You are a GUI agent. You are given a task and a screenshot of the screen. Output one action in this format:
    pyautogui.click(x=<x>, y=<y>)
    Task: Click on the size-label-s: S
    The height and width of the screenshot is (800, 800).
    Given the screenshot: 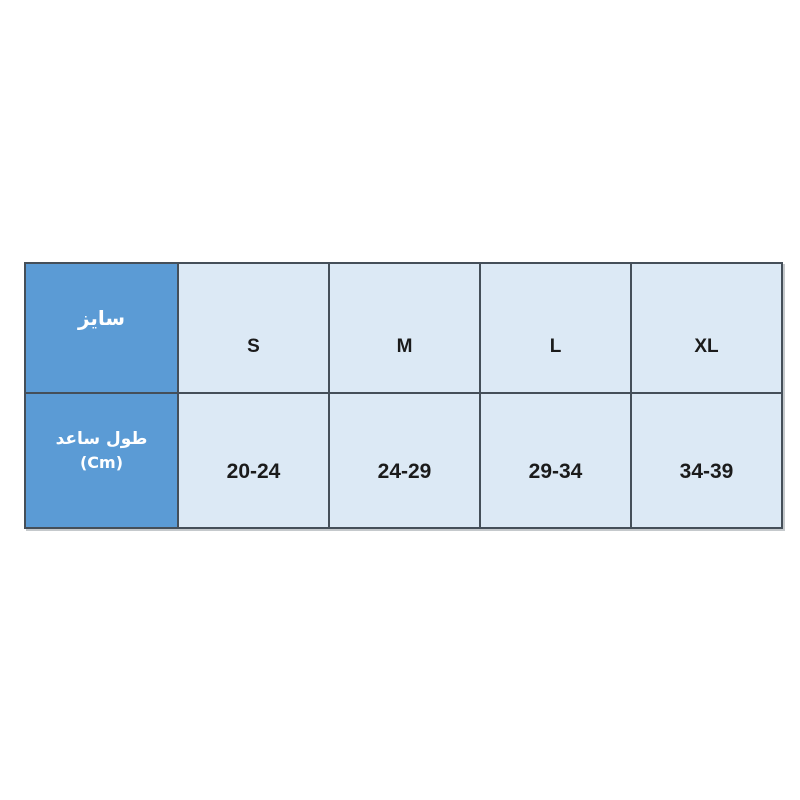 What is the action you would take?
    pyautogui.click(x=253, y=346)
    